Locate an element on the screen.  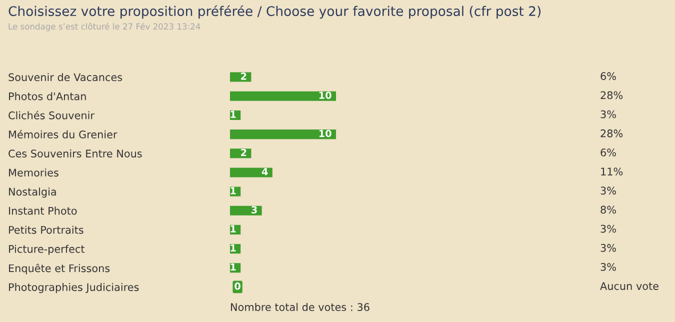
y-tick-label: Memories is located at coordinates (33, 172).